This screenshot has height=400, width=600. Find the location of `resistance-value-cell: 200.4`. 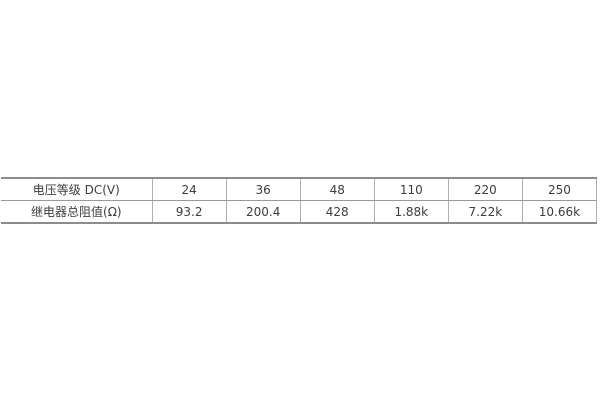

resistance-value-cell: 200.4 is located at coordinates (263, 211).